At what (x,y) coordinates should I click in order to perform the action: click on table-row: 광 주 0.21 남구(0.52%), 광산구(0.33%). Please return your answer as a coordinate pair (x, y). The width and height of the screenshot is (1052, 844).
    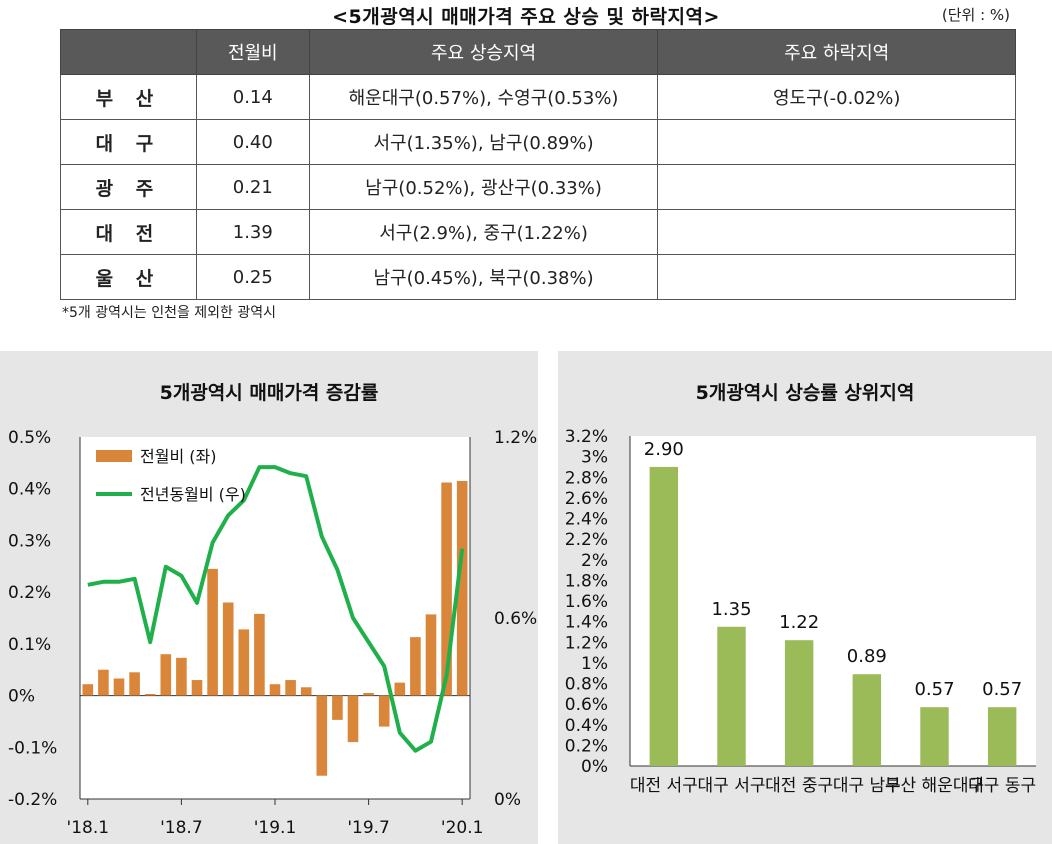
    Looking at the image, I should click on (538, 187).